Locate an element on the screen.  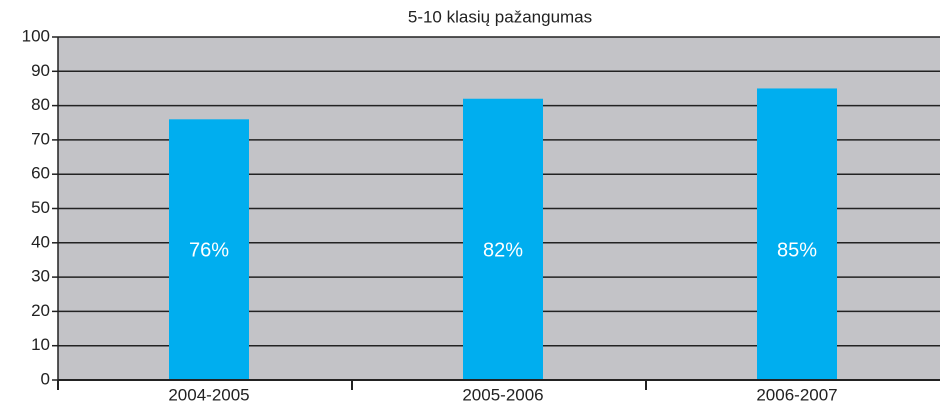
y-tick-label: 100 is located at coordinates (36, 35).